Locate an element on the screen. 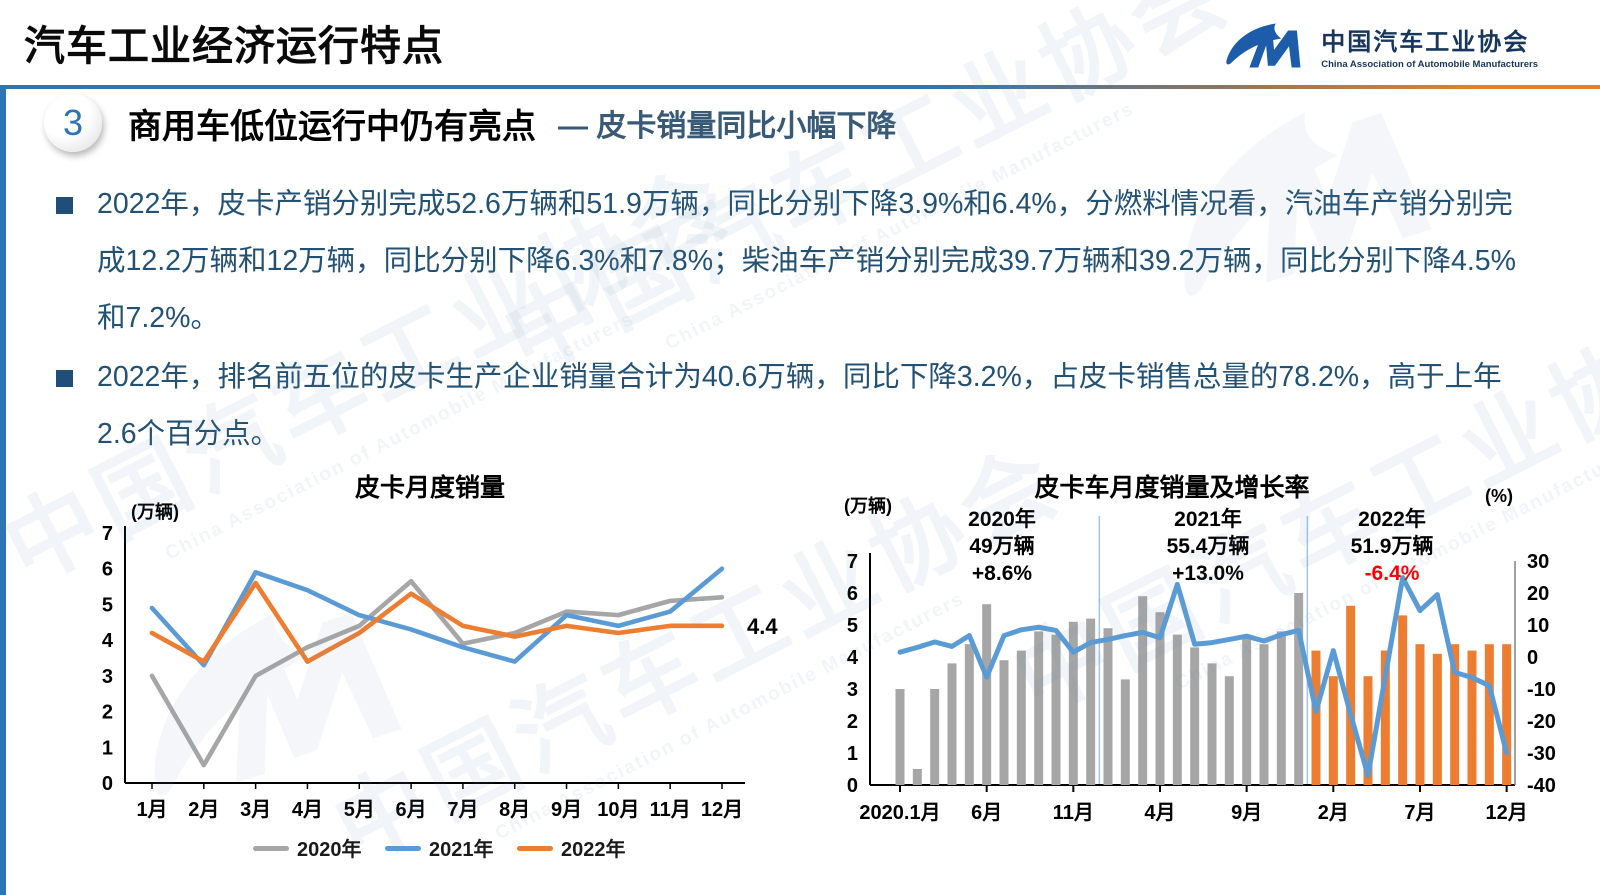 This screenshot has width=1600, height=895. svg-text: 4.4 is located at coordinates (762, 626).